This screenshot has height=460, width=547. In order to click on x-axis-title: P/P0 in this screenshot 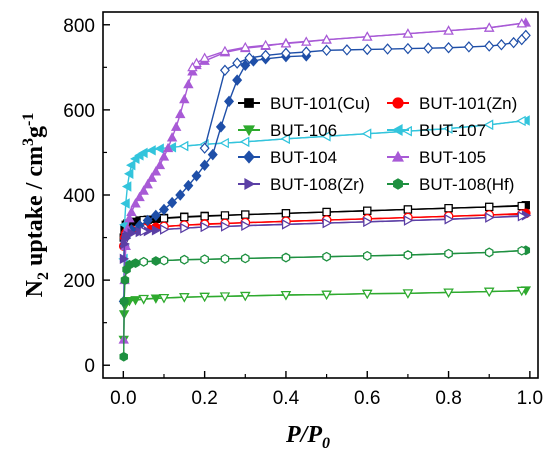, I will do `click(307, 437)`.